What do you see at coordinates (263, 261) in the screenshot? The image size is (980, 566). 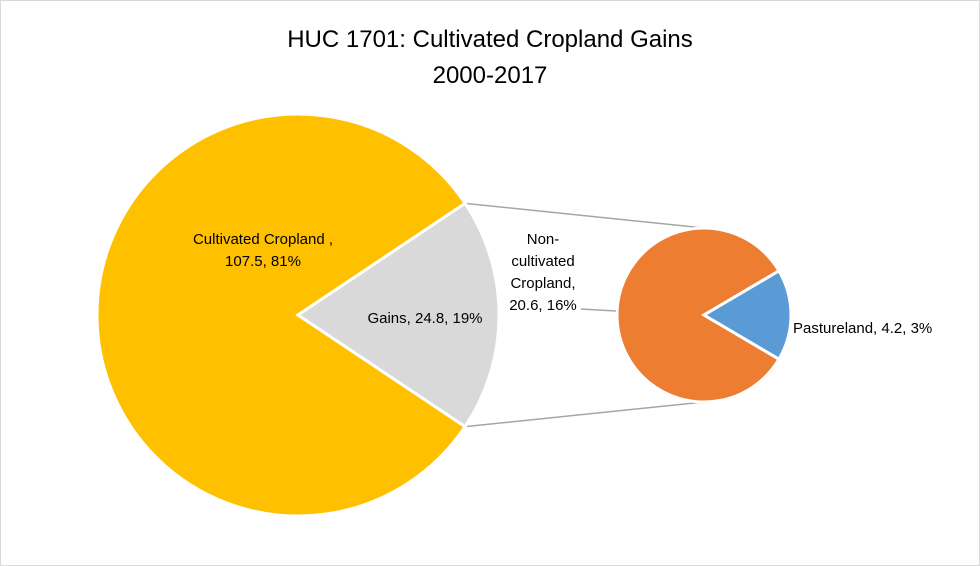 I see `data-label-cultivated-cropland-line: 107.5, 81%` at bounding box center [263, 261].